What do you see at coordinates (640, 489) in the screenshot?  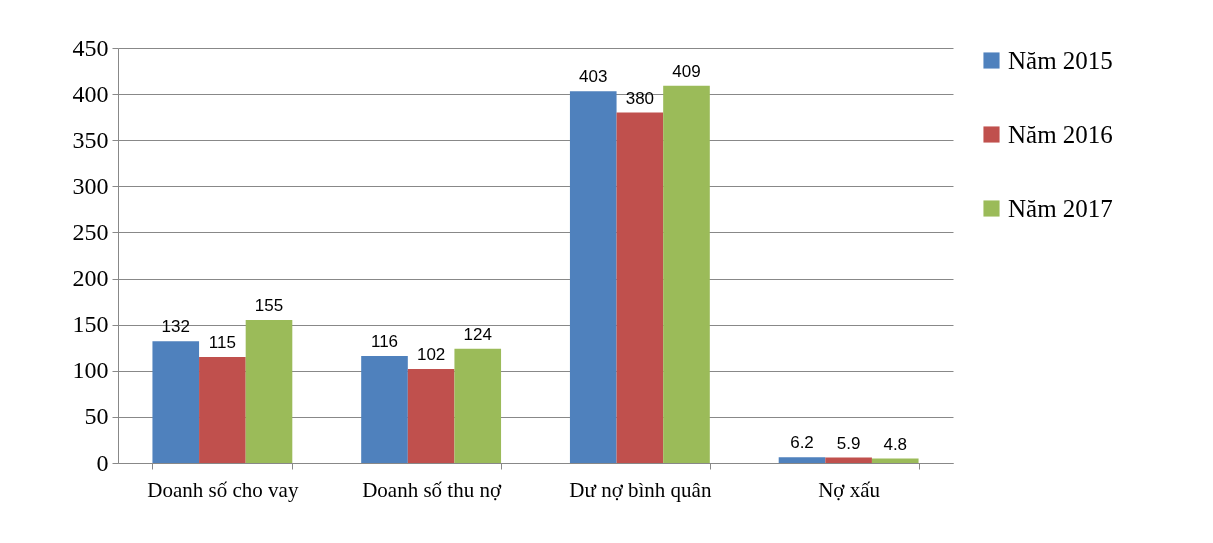 I see `x-tick-label: Dư nợ bình quân` at bounding box center [640, 489].